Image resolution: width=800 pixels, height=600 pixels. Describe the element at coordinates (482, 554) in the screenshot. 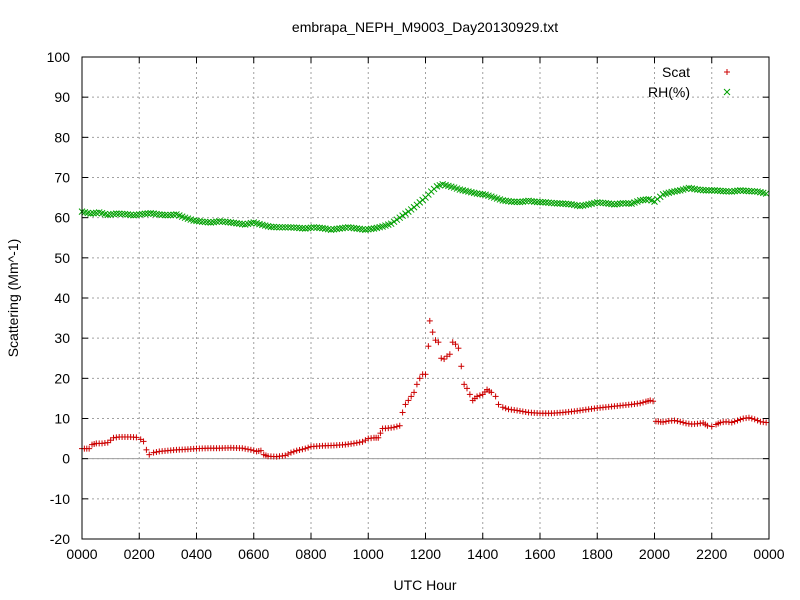

I see `x-tick-label: 1400` at that location.